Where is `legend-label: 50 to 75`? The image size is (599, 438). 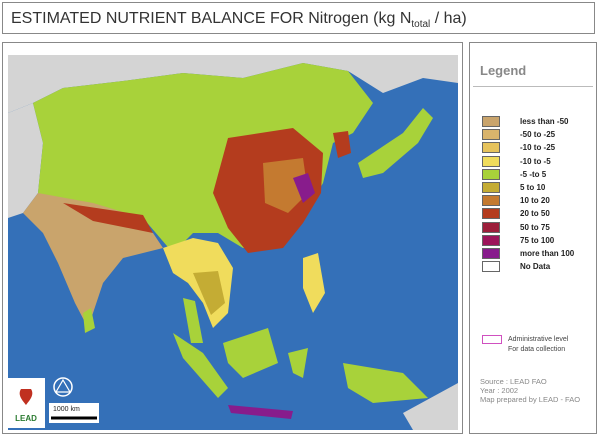 legend-label: 50 to 75 is located at coordinates (535, 227).